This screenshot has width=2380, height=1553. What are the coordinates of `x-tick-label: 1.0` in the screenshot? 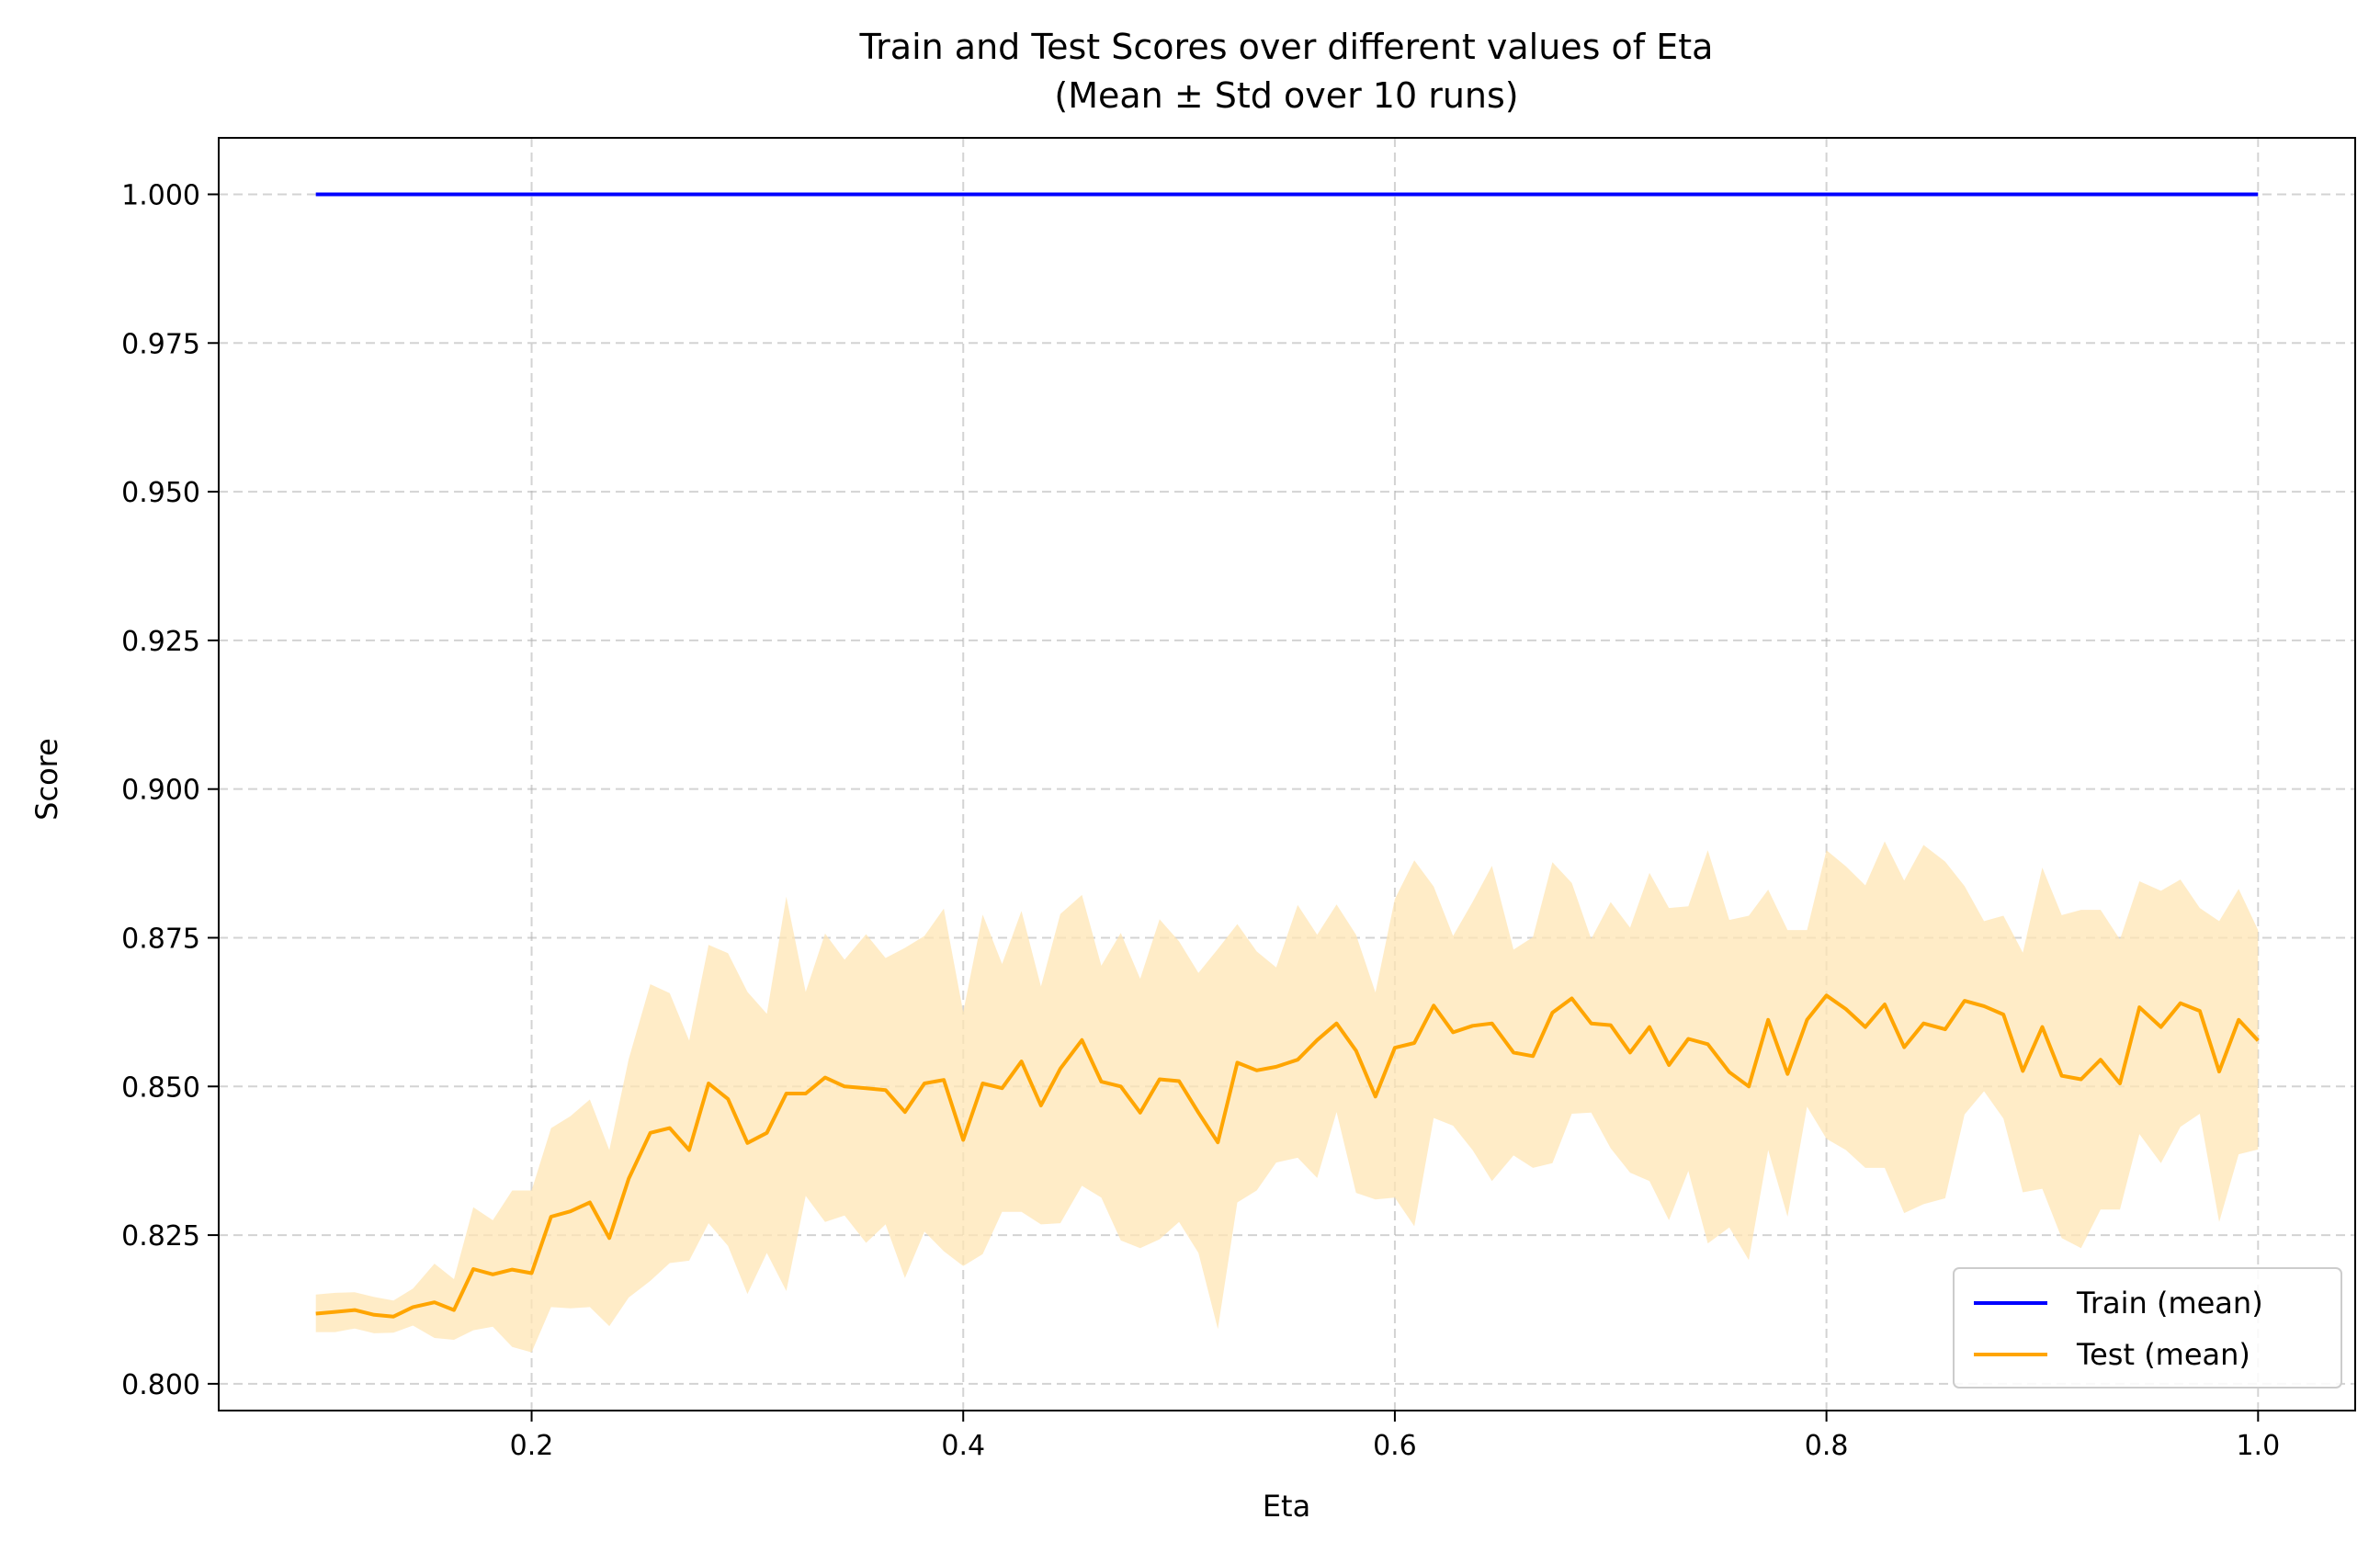 It's located at (2258, 1446).